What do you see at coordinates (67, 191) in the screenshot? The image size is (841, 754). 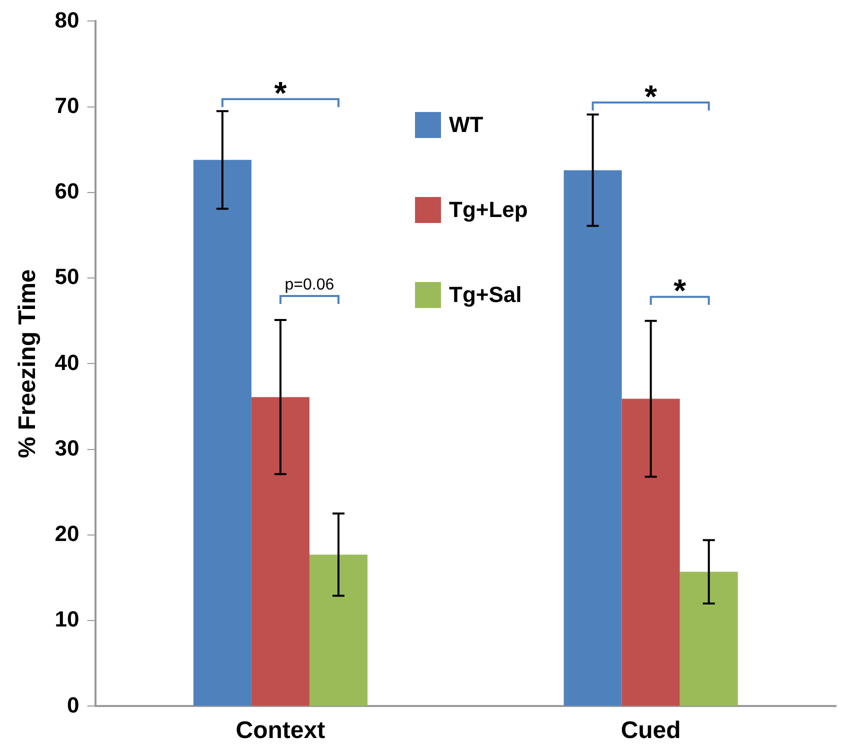 I see `y-tick-label: 60` at bounding box center [67, 191].